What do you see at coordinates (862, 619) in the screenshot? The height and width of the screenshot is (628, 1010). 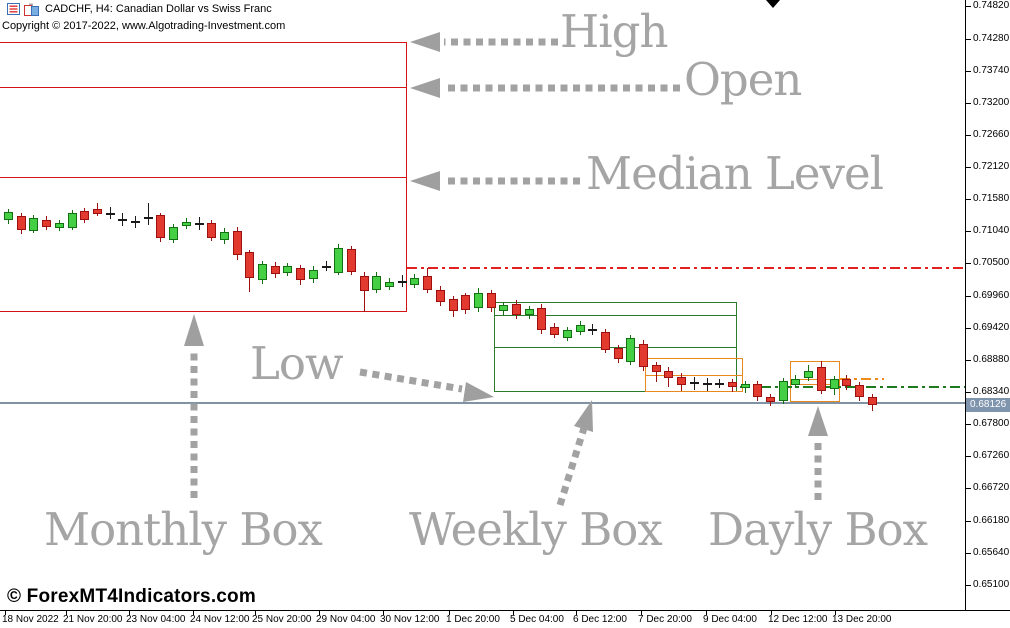 I see `time-tick-label: 13 Dec 20:00` at bounding box center [862, 619].